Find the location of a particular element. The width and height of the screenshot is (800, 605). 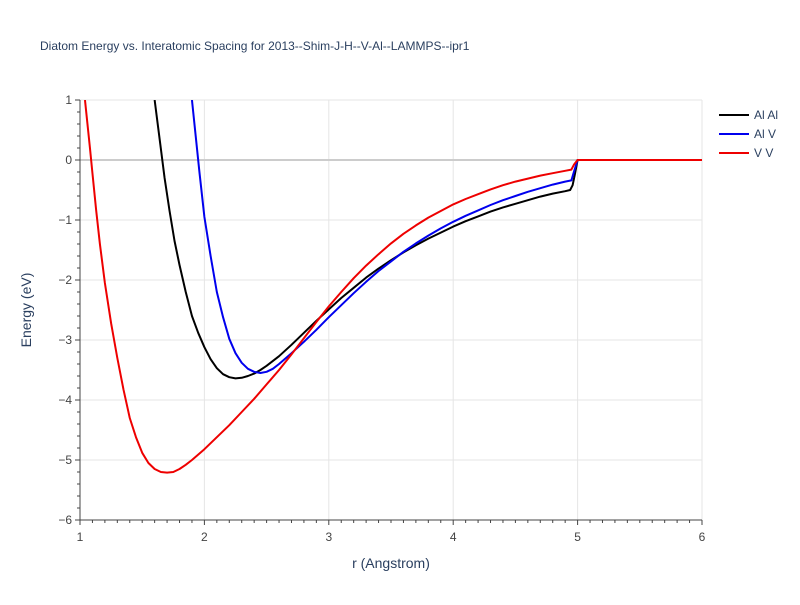

legend: Al Al Al V V V is located at coordinates (748, 134).